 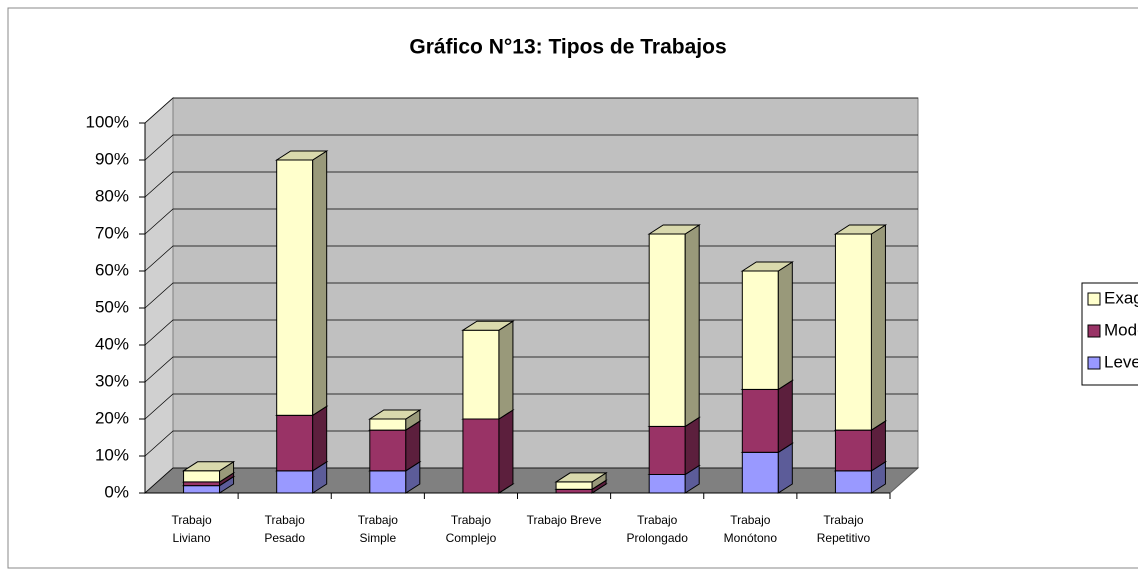 I want to click on legend-label: Moderada, so click(x=1121, y=329).